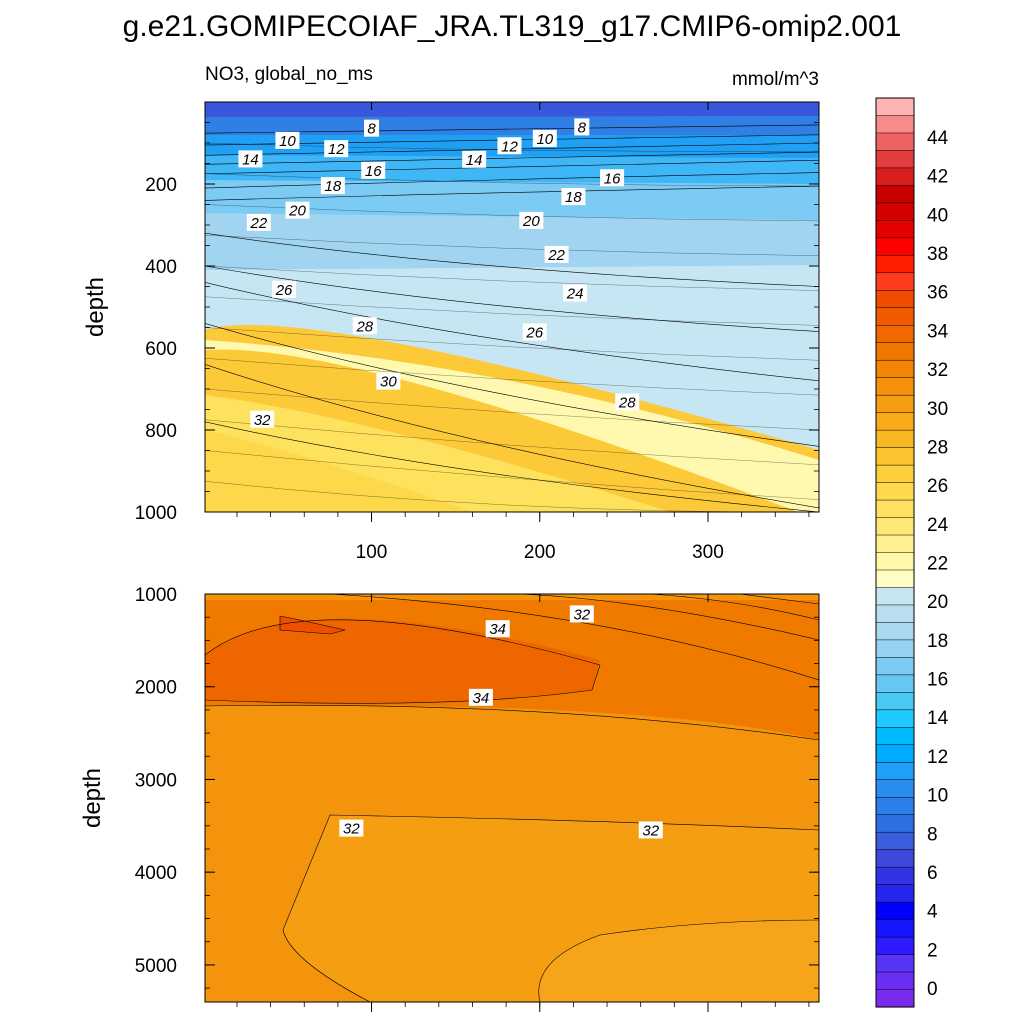 This screenshot has width=1024, height=1024. I want to click on colorbar-label: 20, so click(937, 602).